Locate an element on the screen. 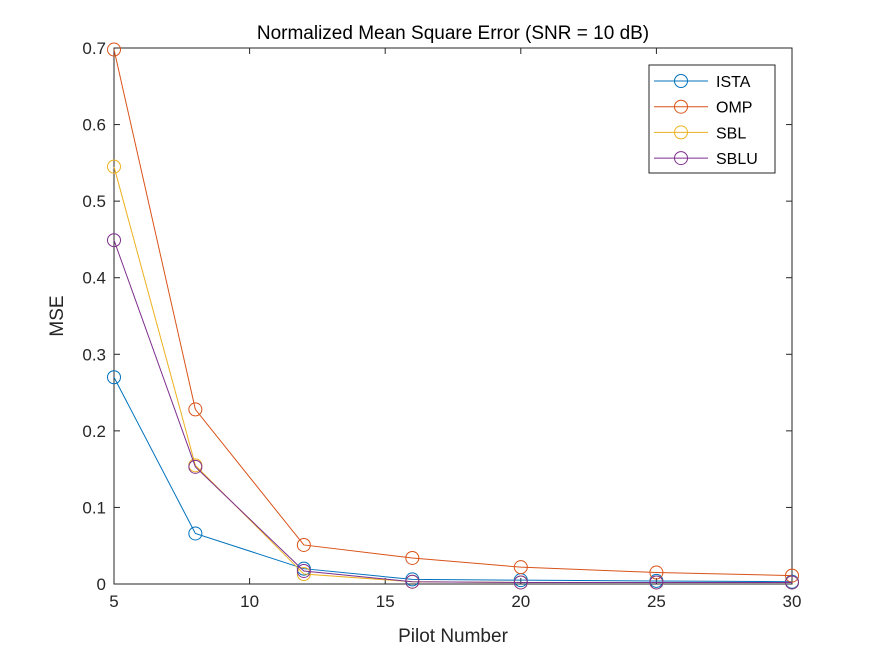 This screenshot has width=875, height=656. x-axis-label: Pilot Number is located at coordinates (453, 636).